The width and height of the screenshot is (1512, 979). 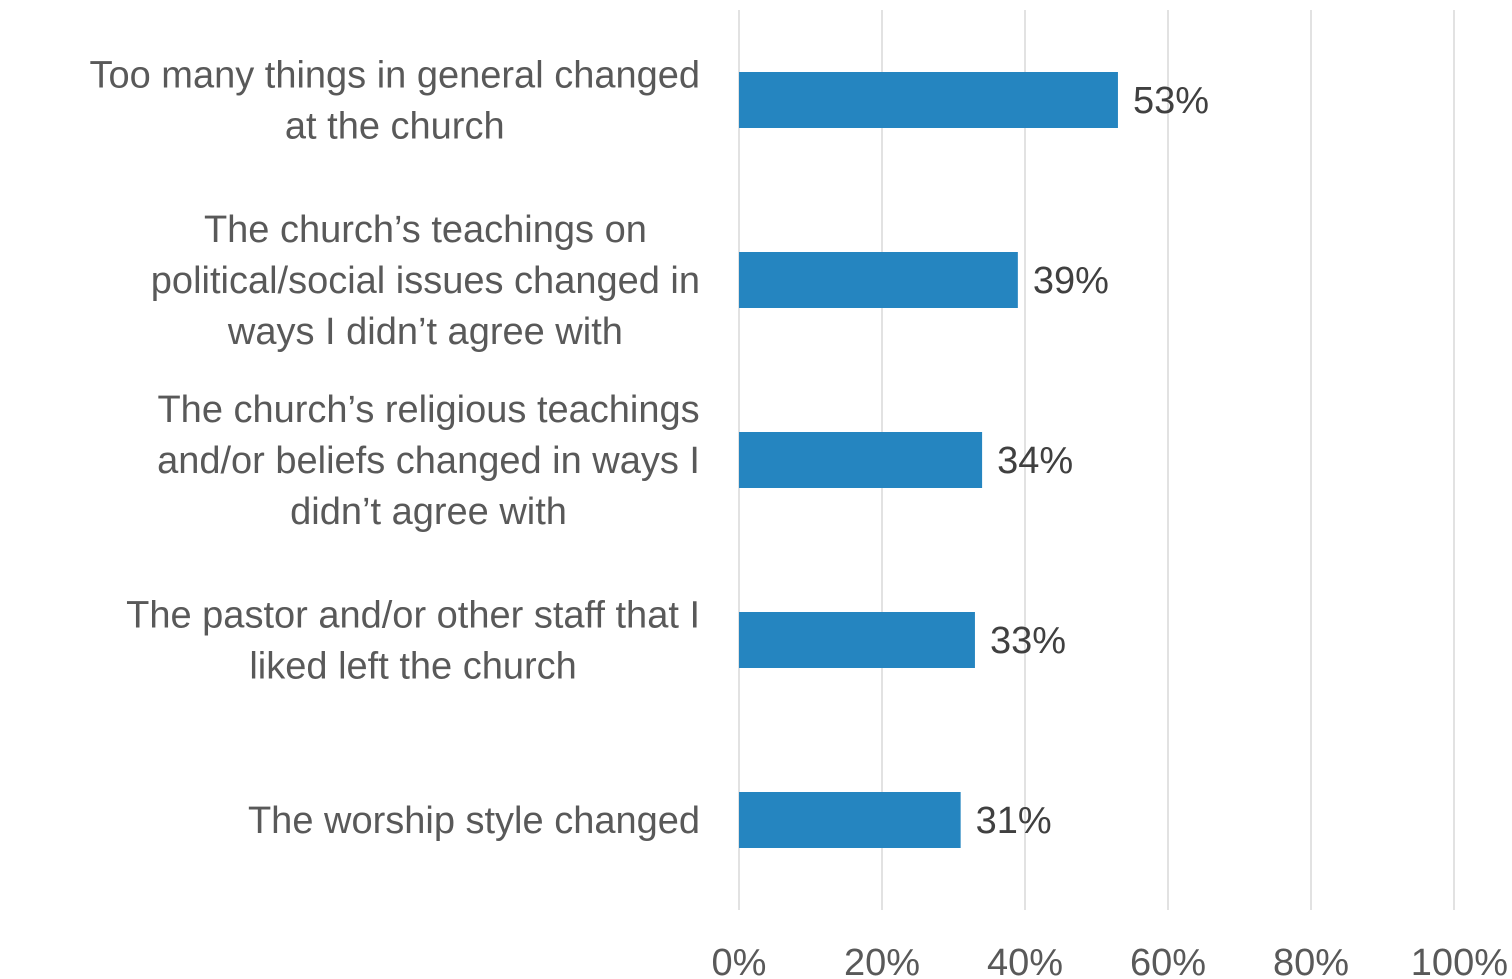 What do you see at coordinates (1035, 461) in the screenshot?
I see `data-label: 34%` at bounding box center [1035, 461].